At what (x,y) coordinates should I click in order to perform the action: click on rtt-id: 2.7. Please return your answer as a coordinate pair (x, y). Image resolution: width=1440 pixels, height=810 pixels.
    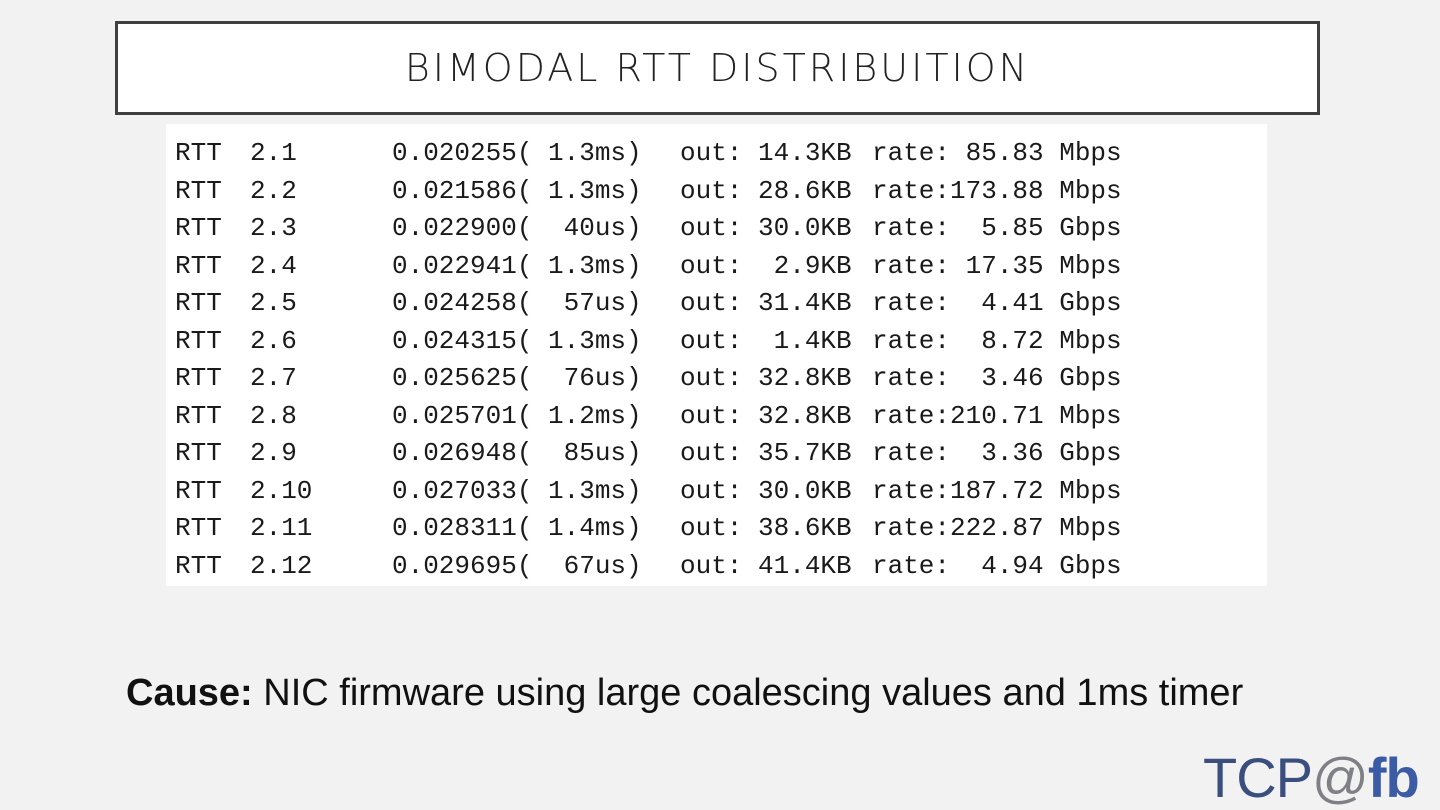
    Looking at the image, I should click on (273, 378).